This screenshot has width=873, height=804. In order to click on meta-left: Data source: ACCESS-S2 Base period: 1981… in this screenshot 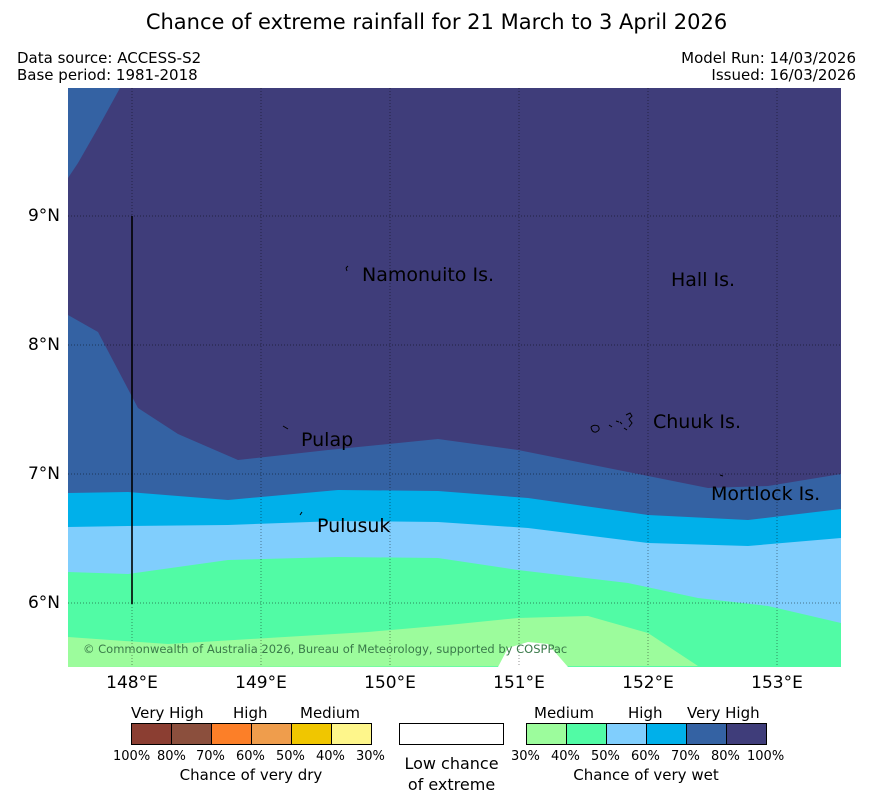, I will do `click(109, 67)`.